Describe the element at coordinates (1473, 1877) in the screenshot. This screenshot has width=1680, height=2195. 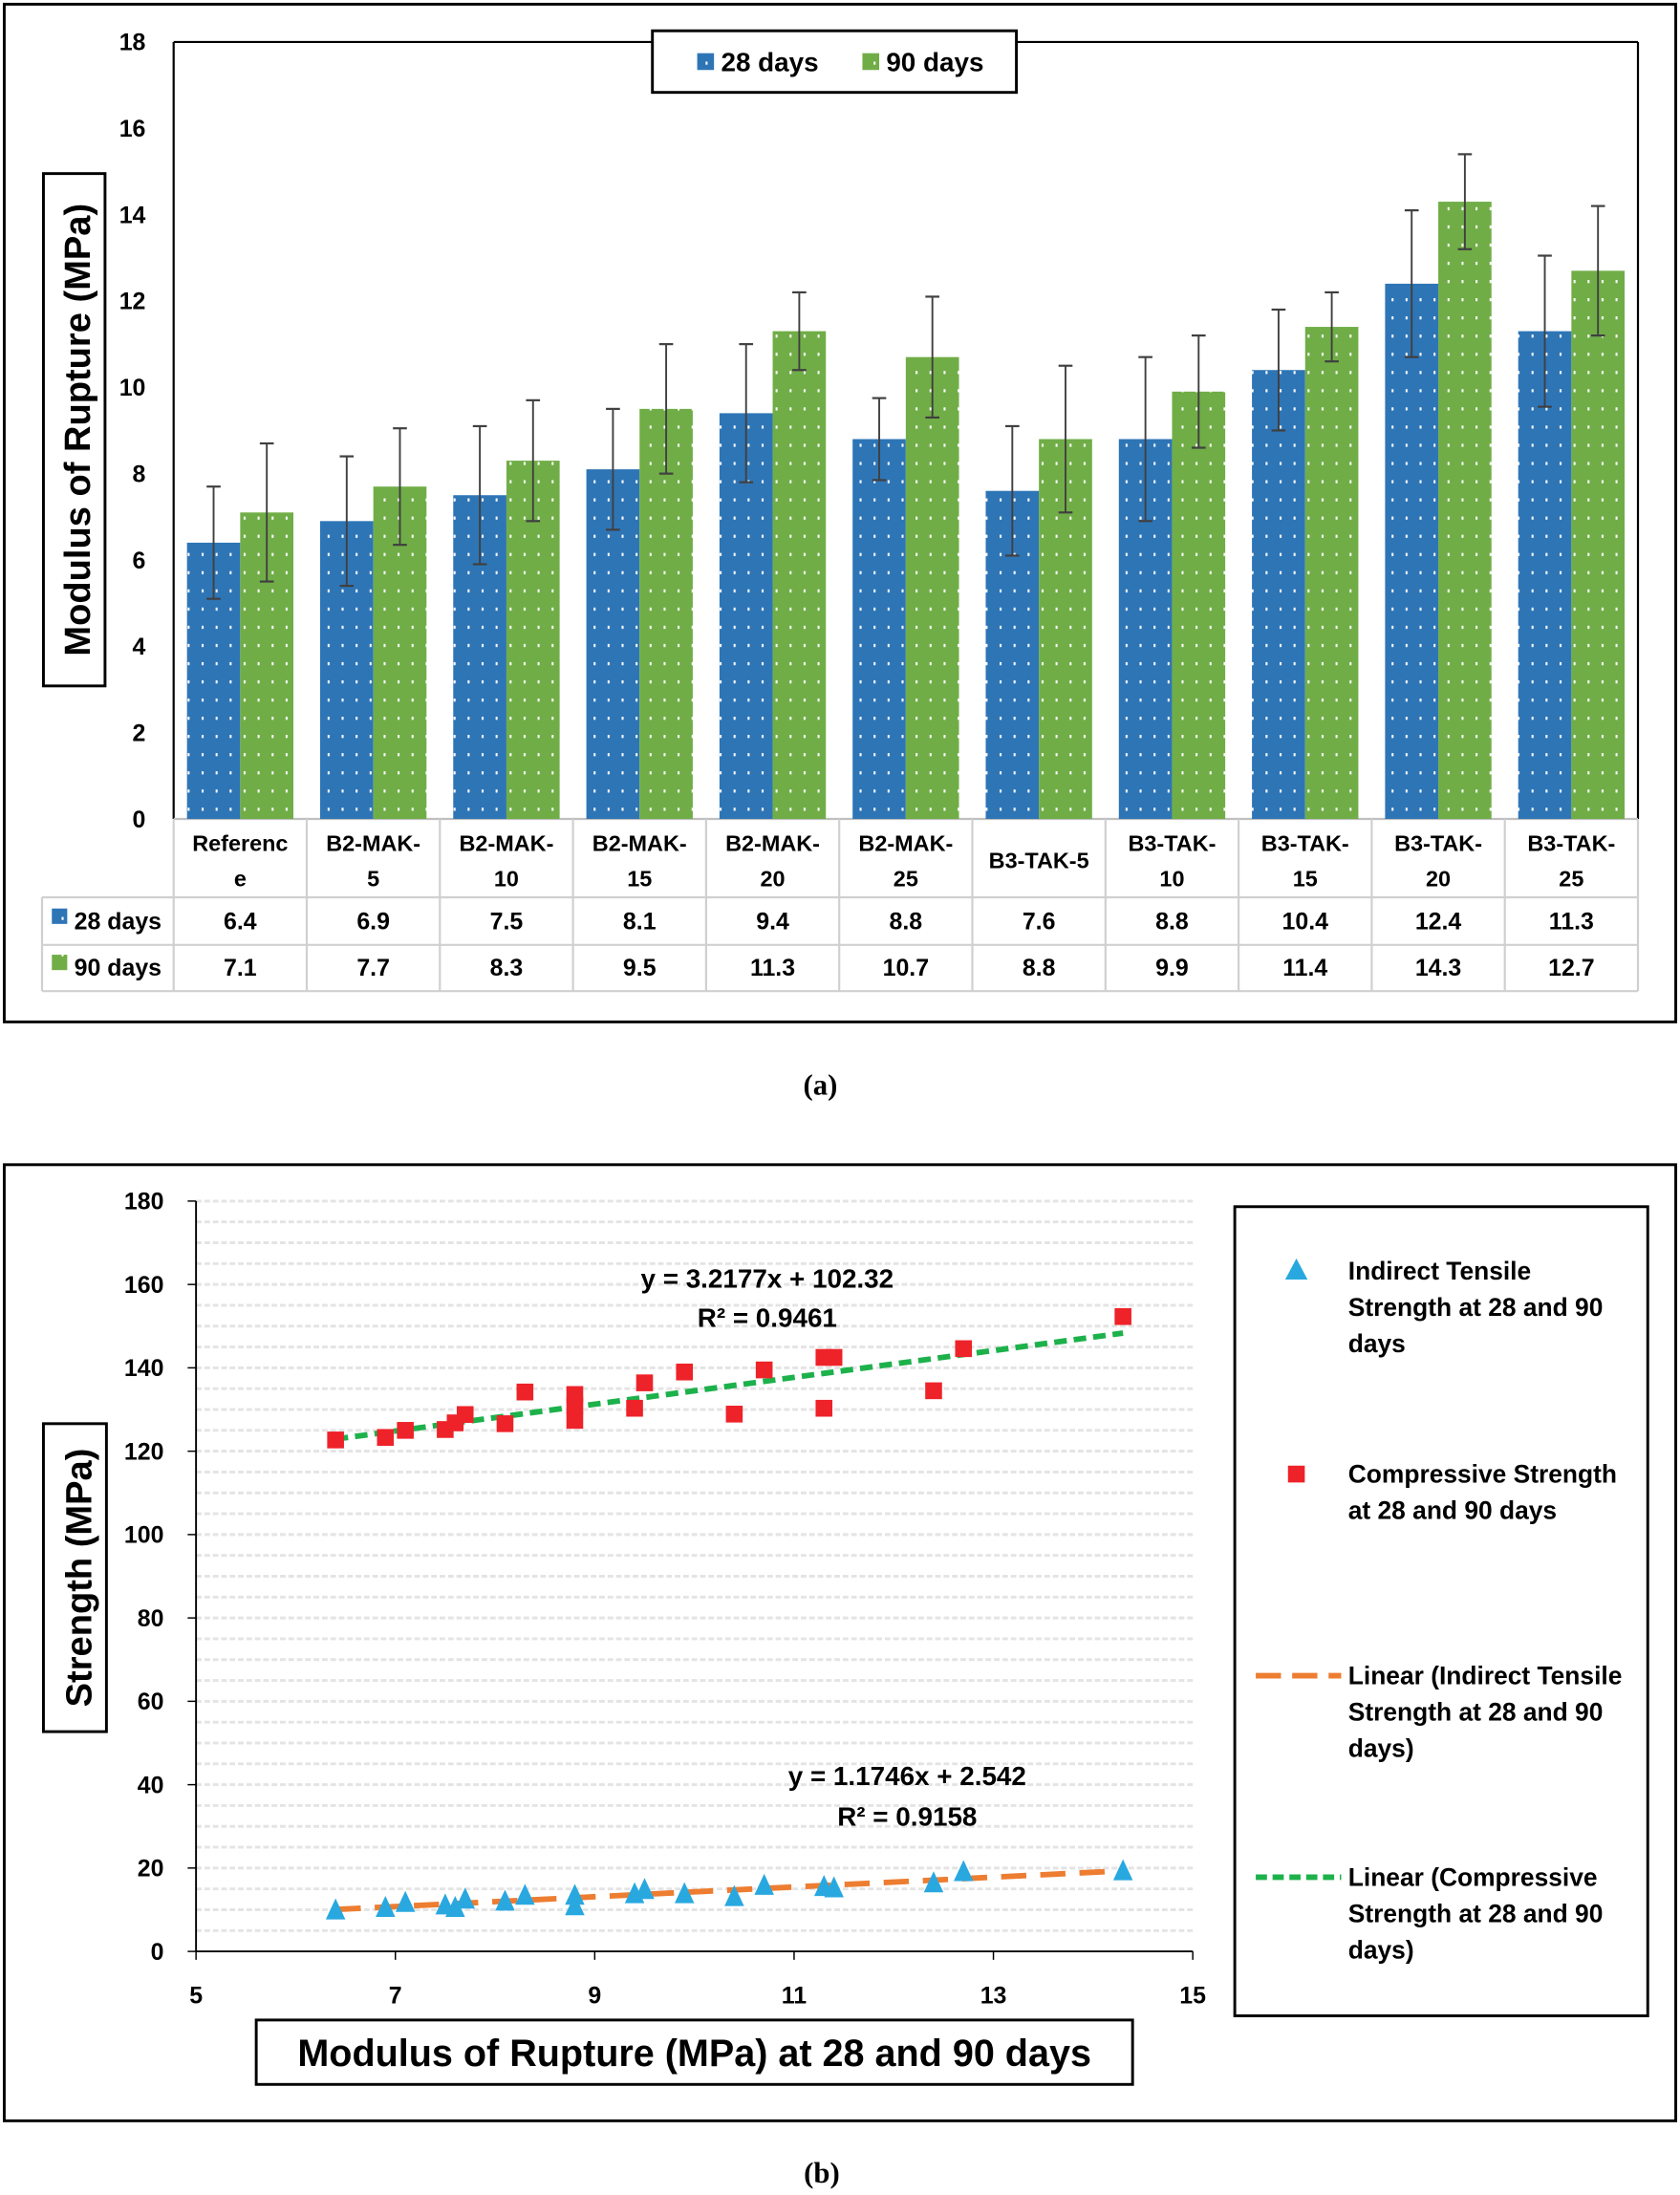
I see `legend-label: Linear (Compressive` at that location.